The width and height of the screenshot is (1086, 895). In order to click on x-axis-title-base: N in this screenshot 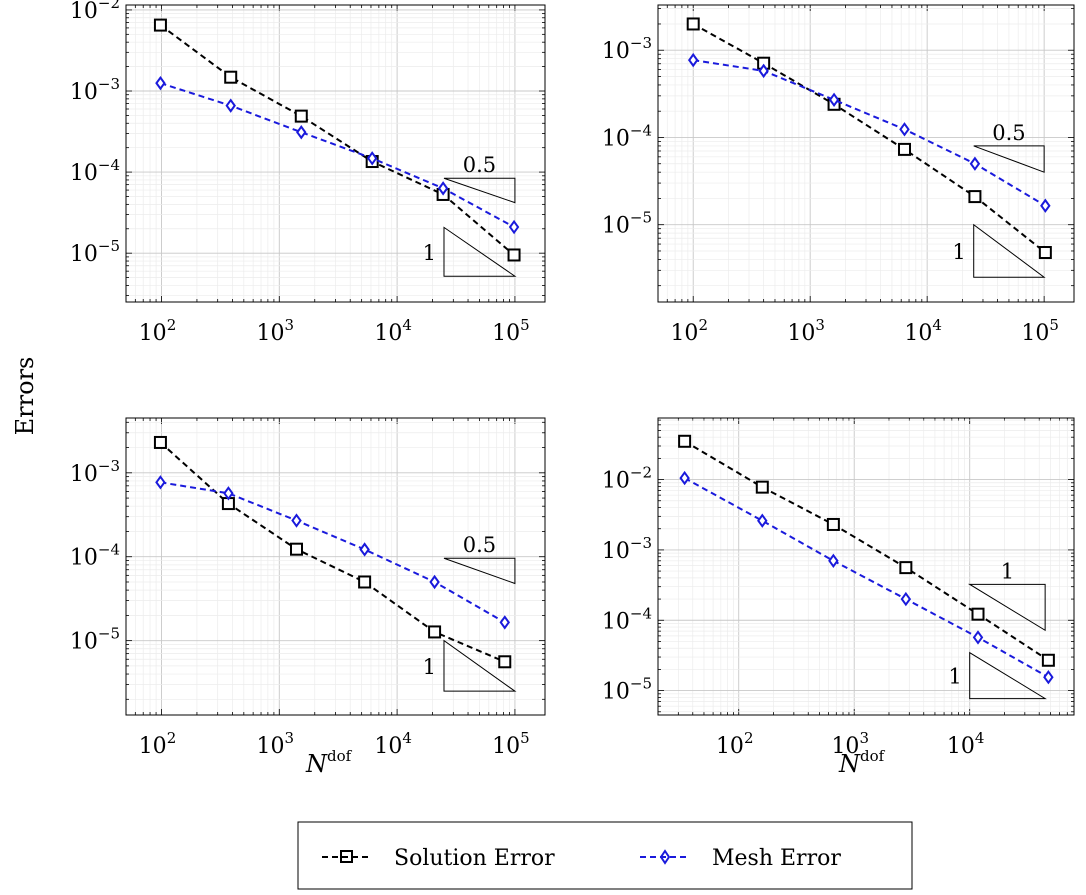, I will do `click(849, 764)`.